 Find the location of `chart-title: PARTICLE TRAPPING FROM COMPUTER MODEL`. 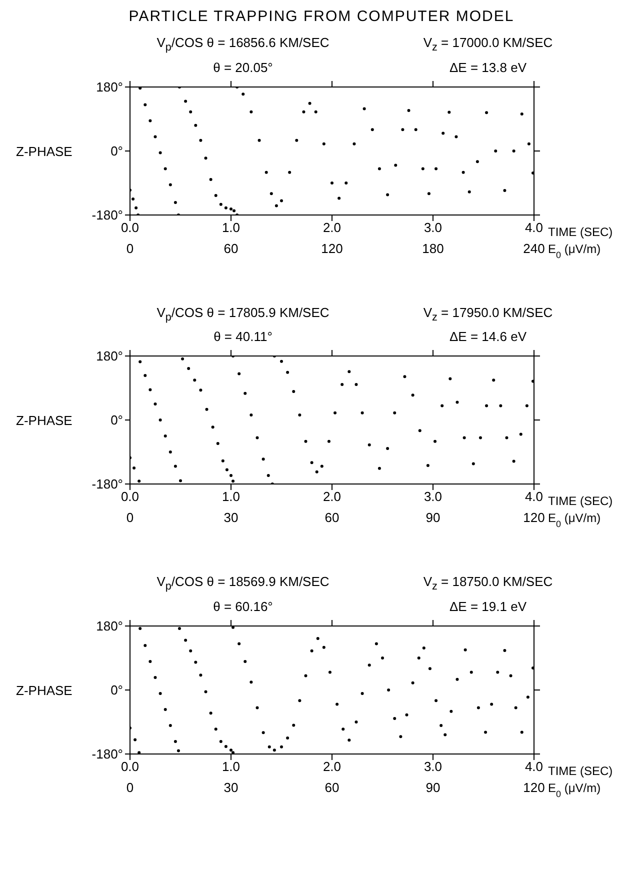

chart-title: PARTICLE TRAPPING FROM COMPUTER MODEL is located at coordinates (322, 16).